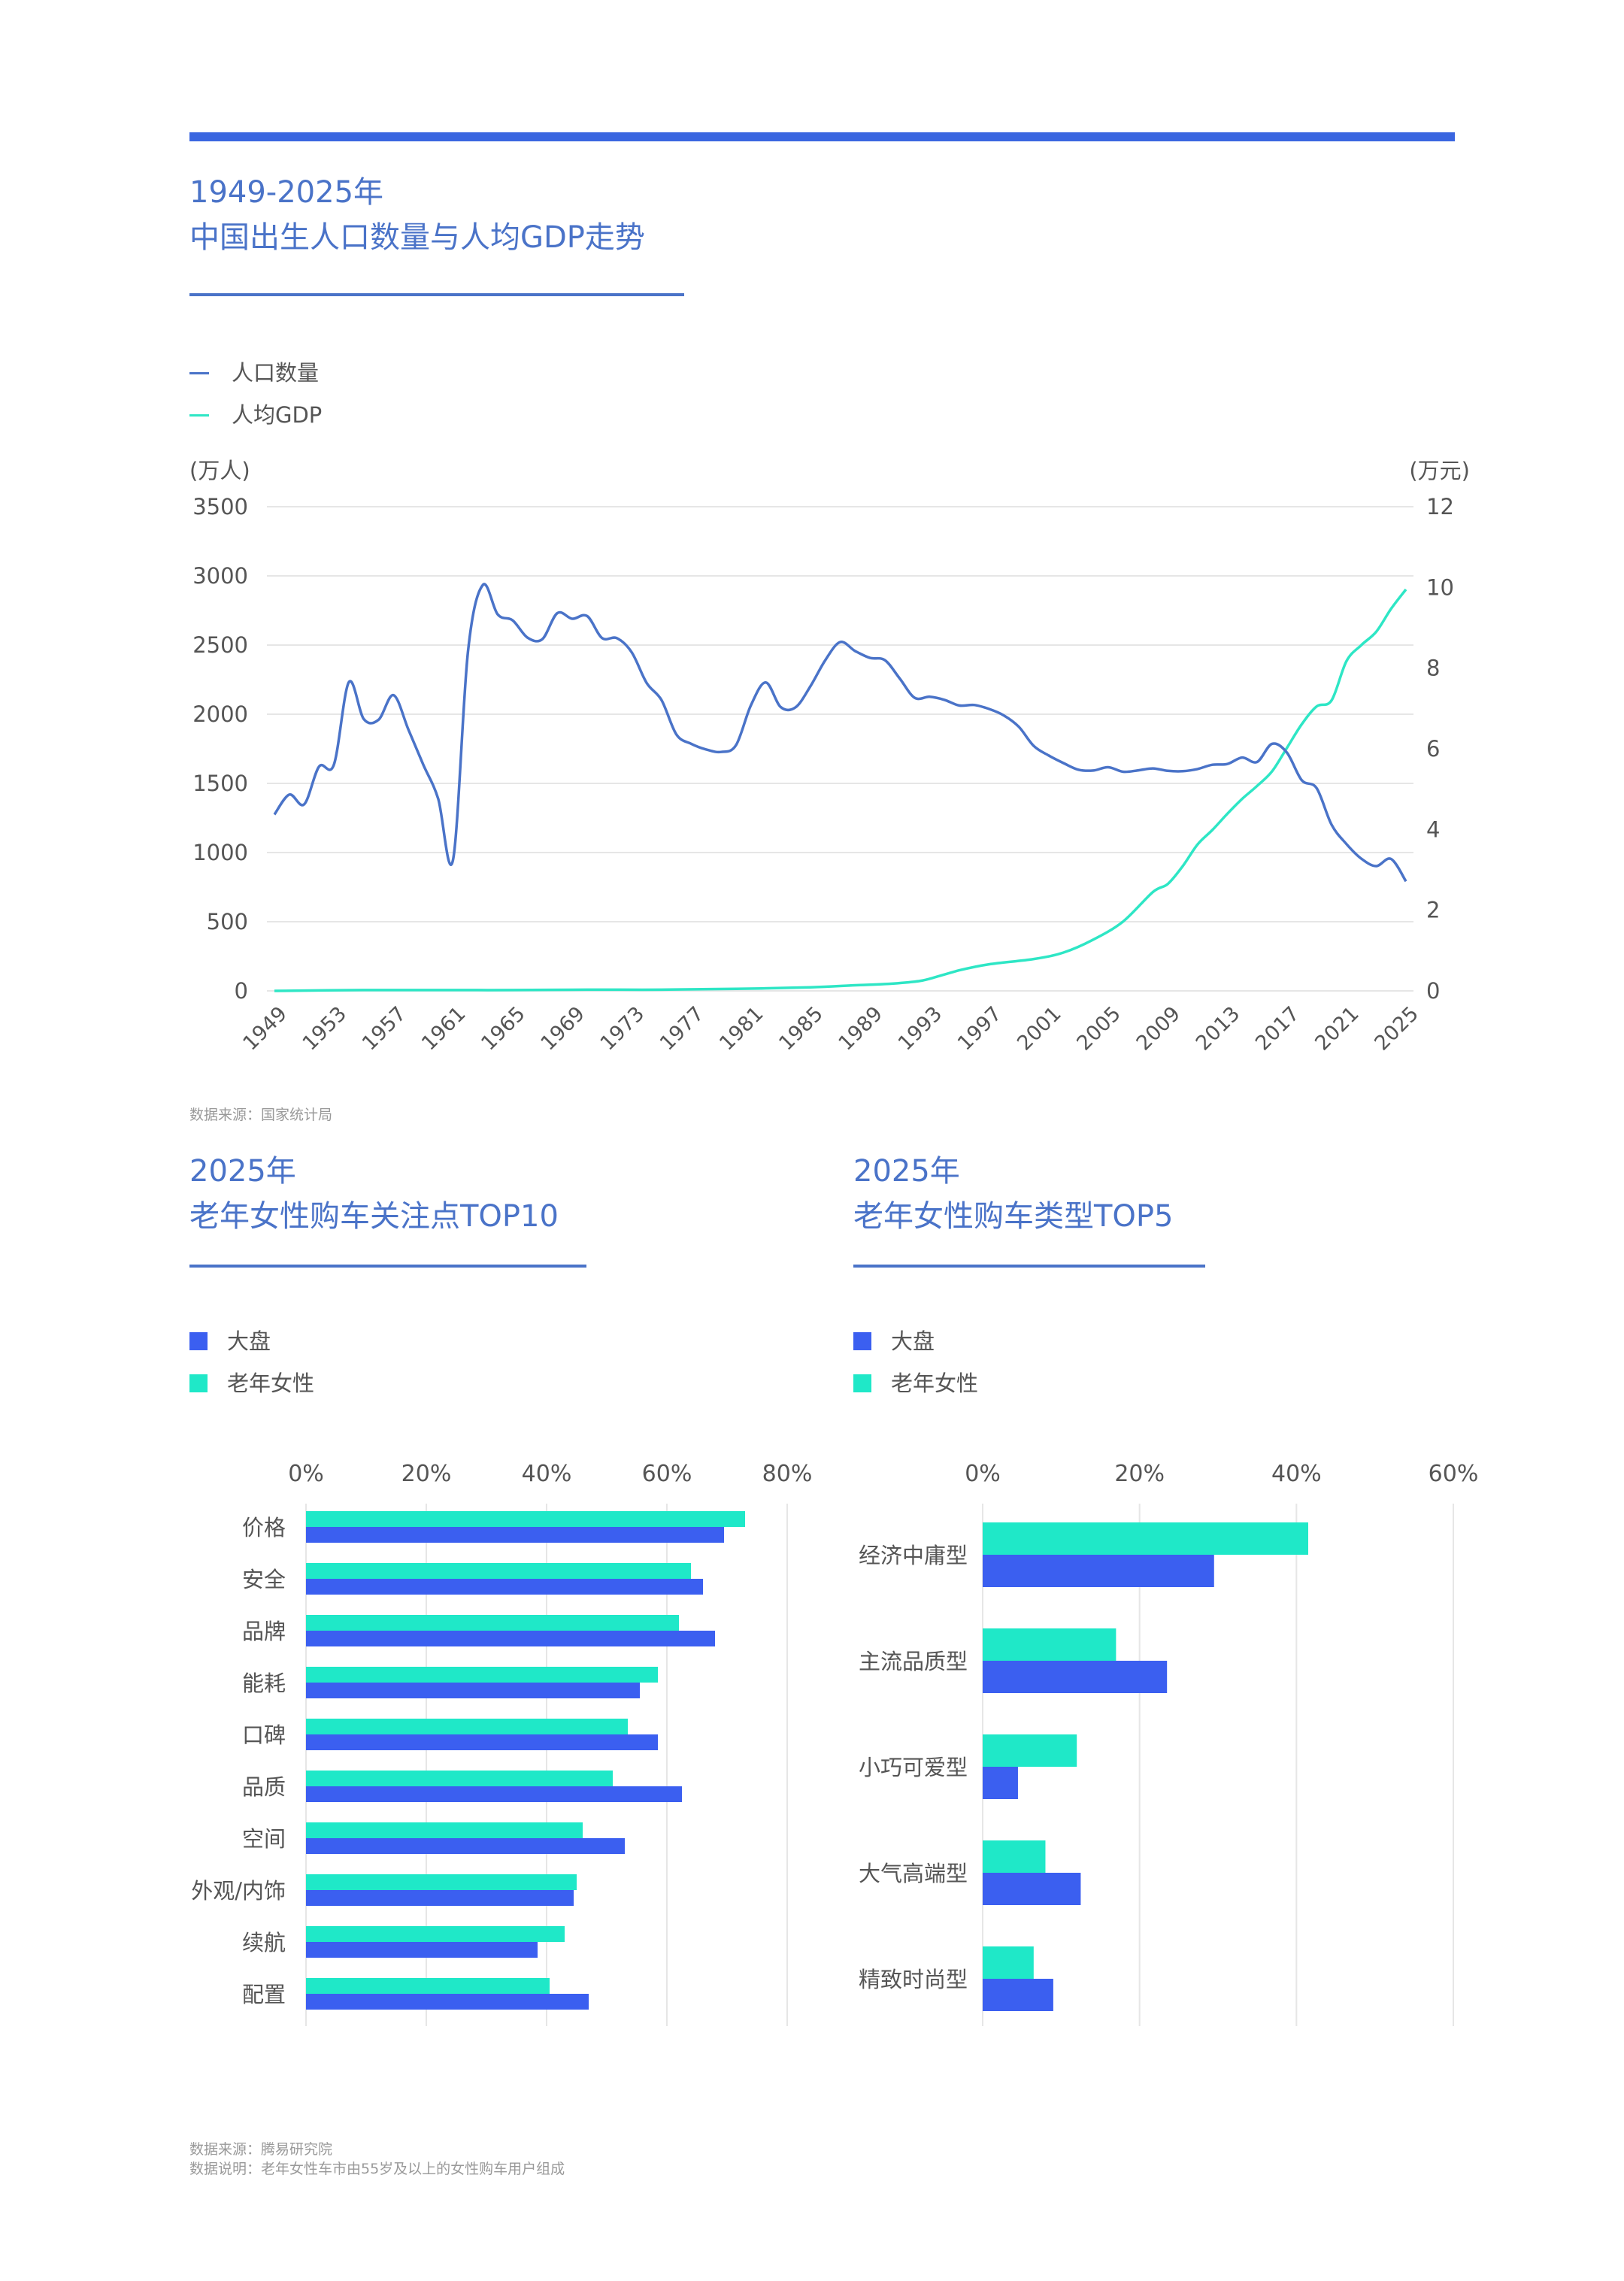 This screenshot has width=1624, height=2281. I want to click on bar1-title: 2025年 老年女性购车关注点TOP10, so click(374, 1194).